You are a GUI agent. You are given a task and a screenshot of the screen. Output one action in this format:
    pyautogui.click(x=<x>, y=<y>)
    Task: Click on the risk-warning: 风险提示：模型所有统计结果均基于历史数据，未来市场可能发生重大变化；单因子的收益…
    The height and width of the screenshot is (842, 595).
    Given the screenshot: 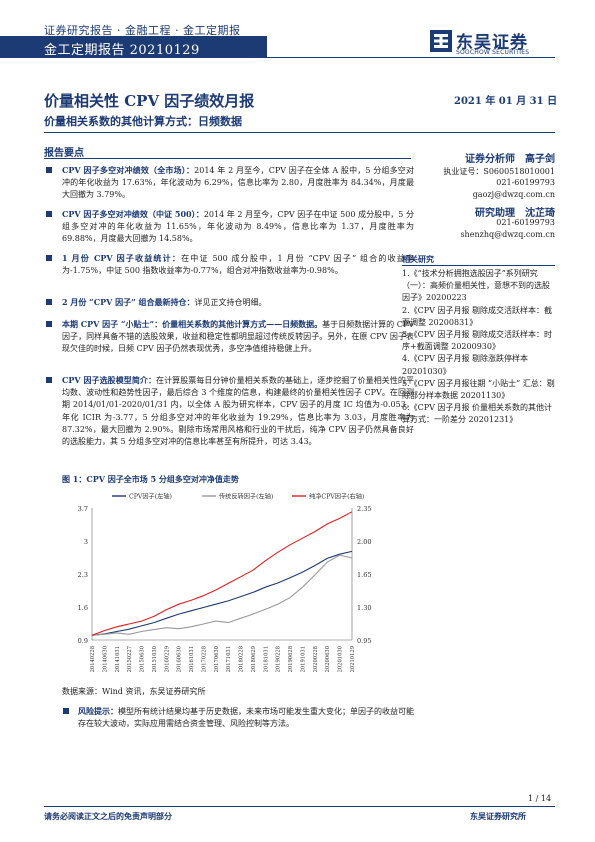 What is the action you would take?
    pyautogui.click(x=238, y=717)
    